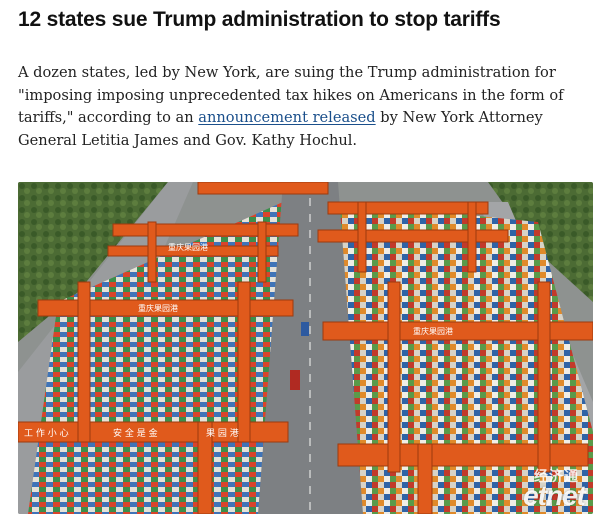 This screenshot has height=514, width=611. I want to click on announcement-link: announcement released, so click(287, 117).